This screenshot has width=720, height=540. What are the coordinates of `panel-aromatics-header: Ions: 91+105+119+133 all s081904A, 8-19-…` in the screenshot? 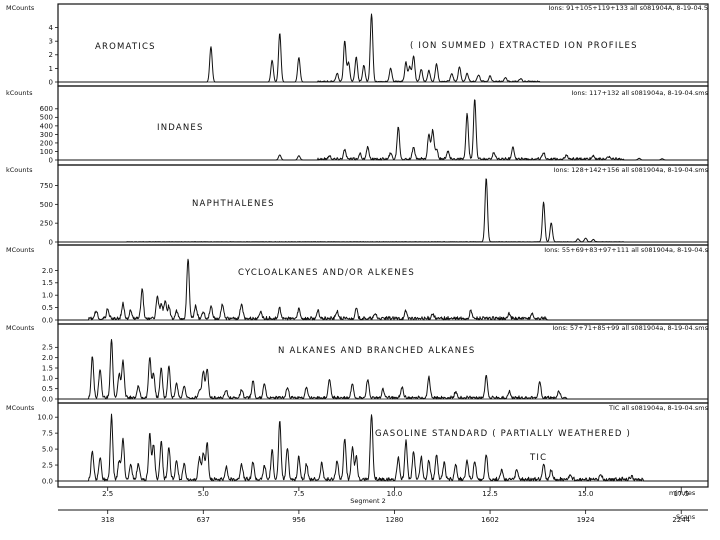 It's located at (628, 8).